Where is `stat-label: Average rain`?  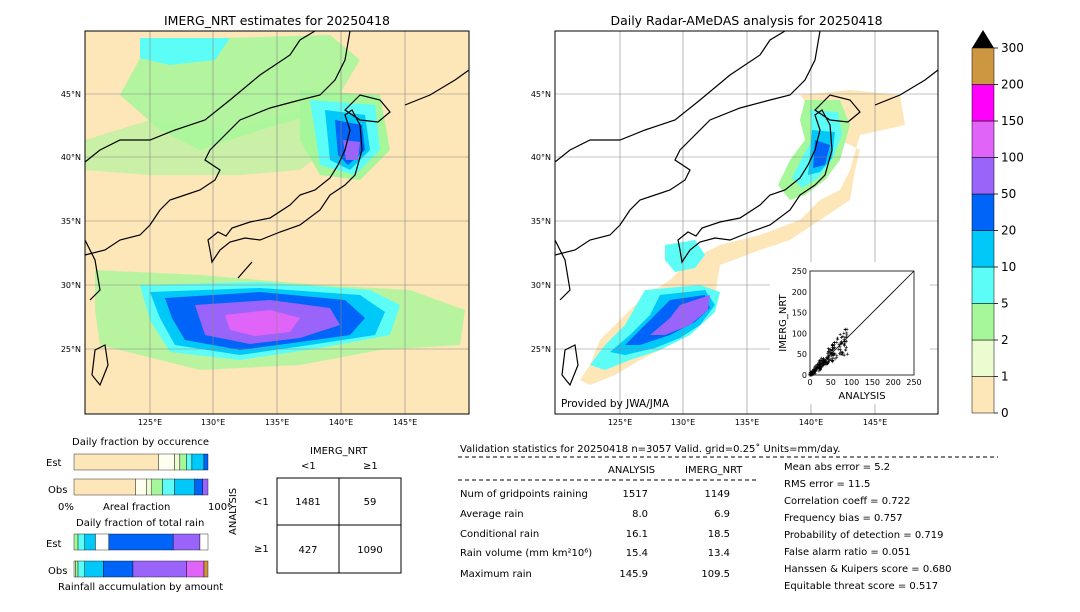
stat-label: Average rain is located at coordinates (492, 514).